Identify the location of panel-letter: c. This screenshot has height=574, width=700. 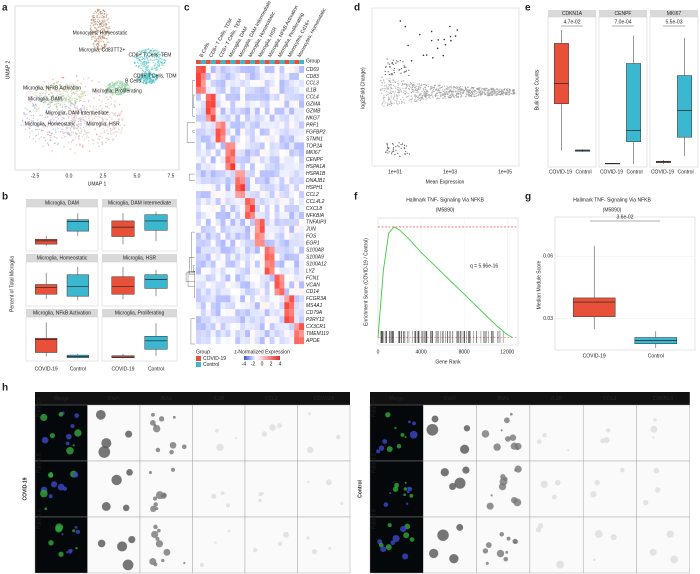
(187, 8).